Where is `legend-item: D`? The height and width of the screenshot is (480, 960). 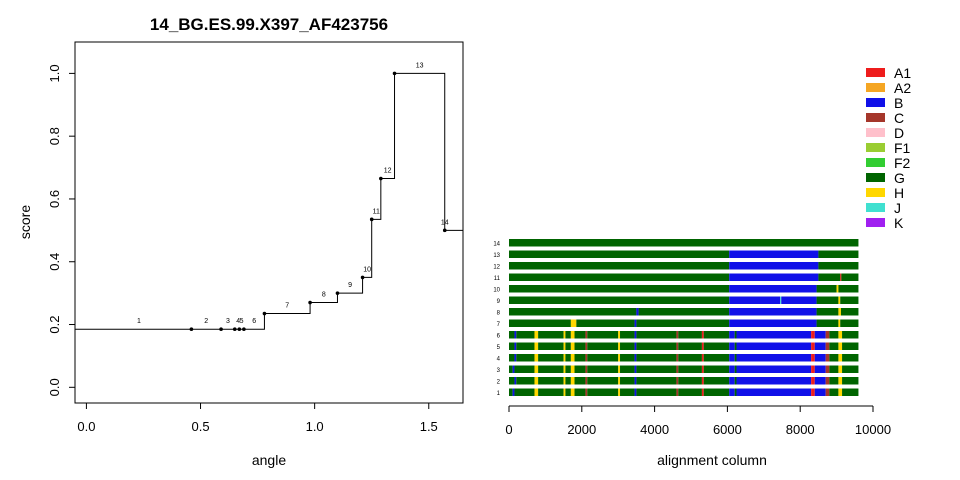 legend-item: D is located at coordinates (885, 133).